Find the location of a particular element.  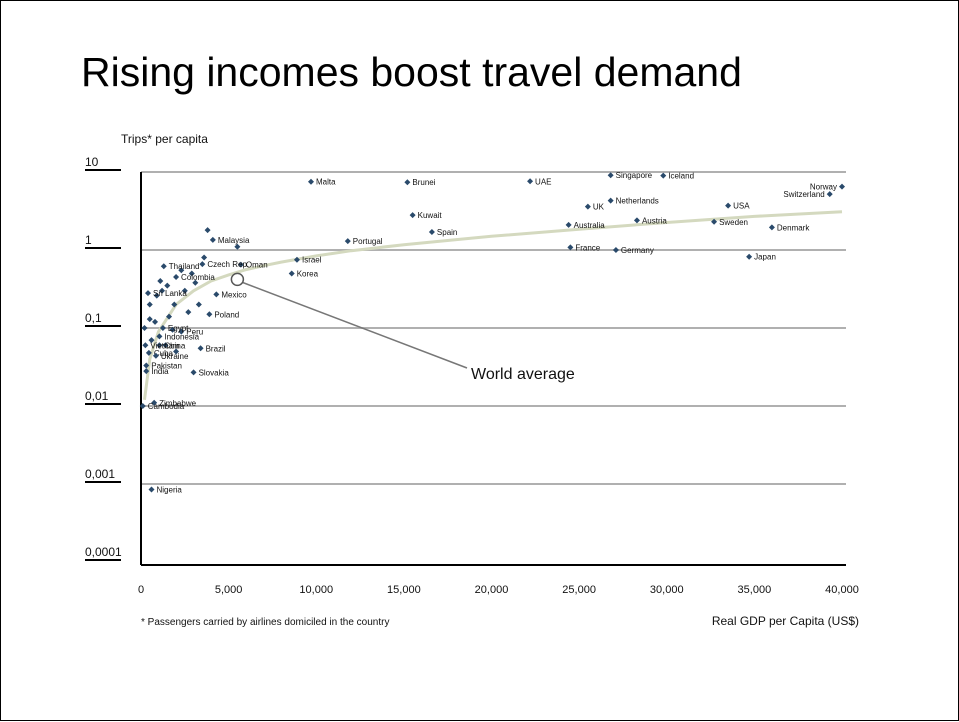

point-label: France is located at coordinates (587, 247).